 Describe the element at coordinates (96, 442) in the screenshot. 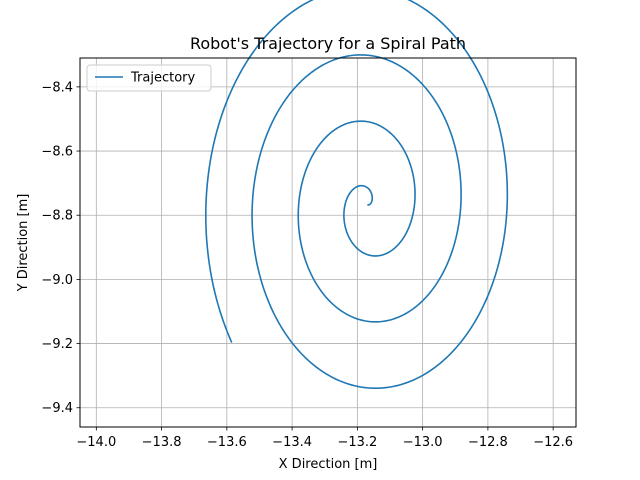

I see `x-tick-label: −14.0` at that location.